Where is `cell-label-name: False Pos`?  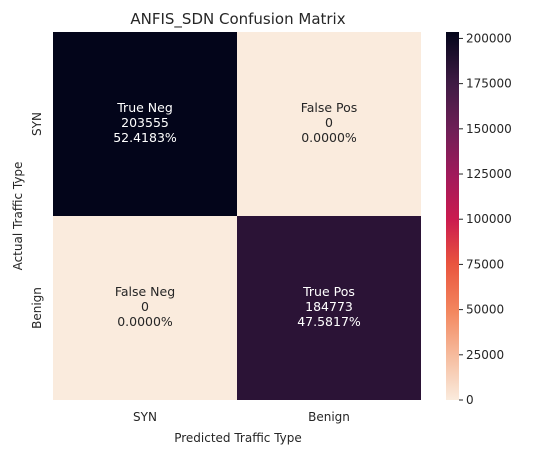
cell-label-name: False Pos is located at coordinates (329, 107).